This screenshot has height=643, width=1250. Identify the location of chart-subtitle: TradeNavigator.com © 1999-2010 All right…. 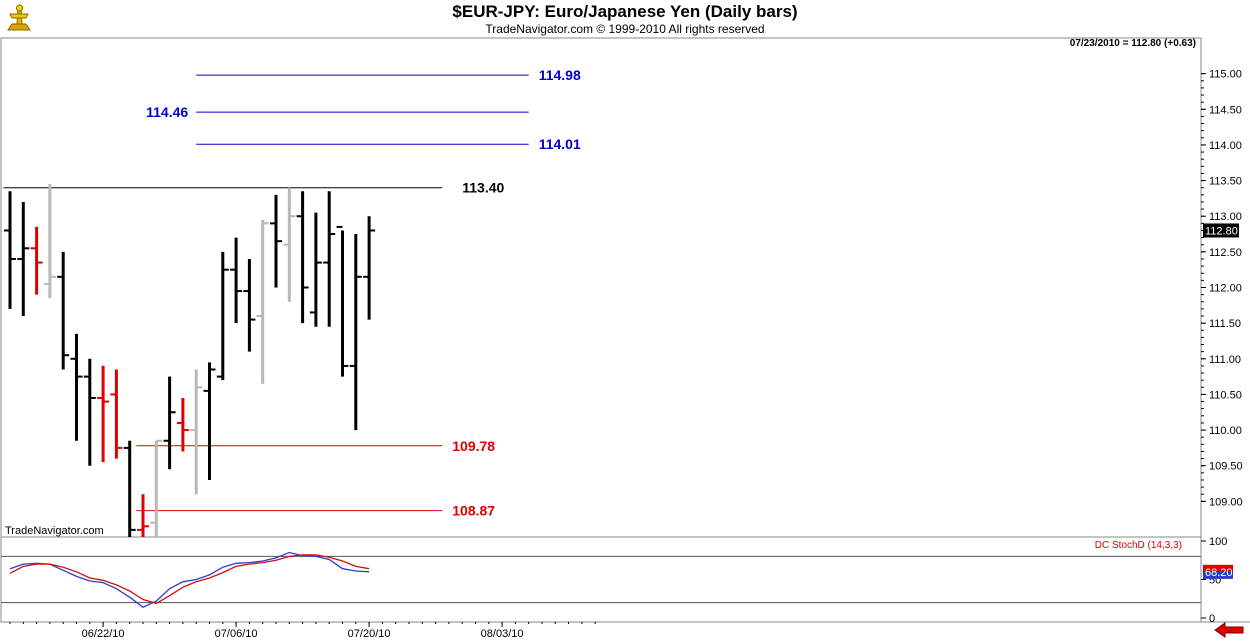
(625, 29).